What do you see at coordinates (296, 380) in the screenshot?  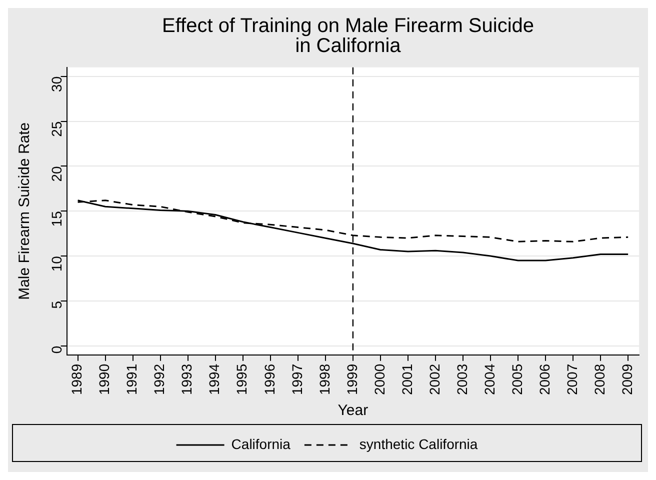 I see `x-tick-label: 1997` at bounding box center [296, 380].